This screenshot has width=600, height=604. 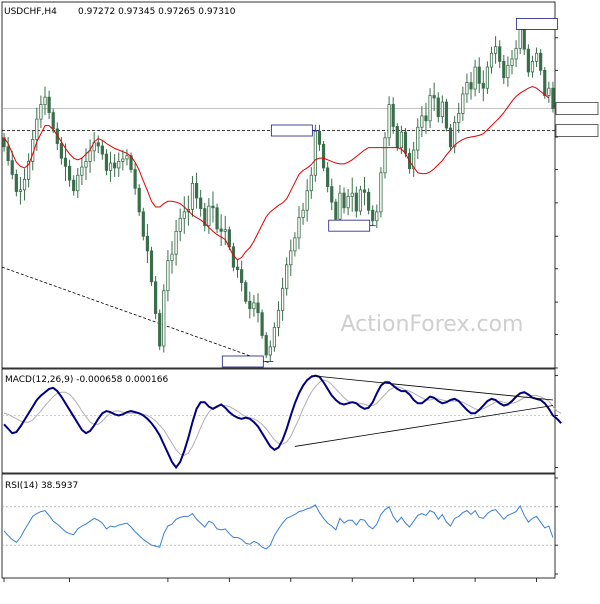 I want to click on macd-signal-line, so click(x=282, y=417).